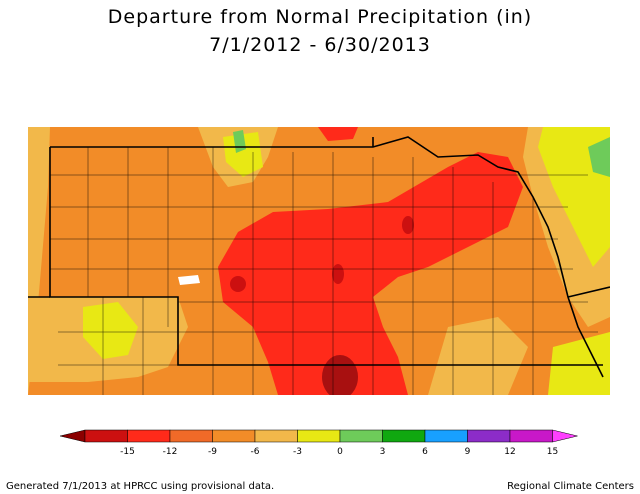  I want to click on legend-tick-label: 3, so click(383, 452).